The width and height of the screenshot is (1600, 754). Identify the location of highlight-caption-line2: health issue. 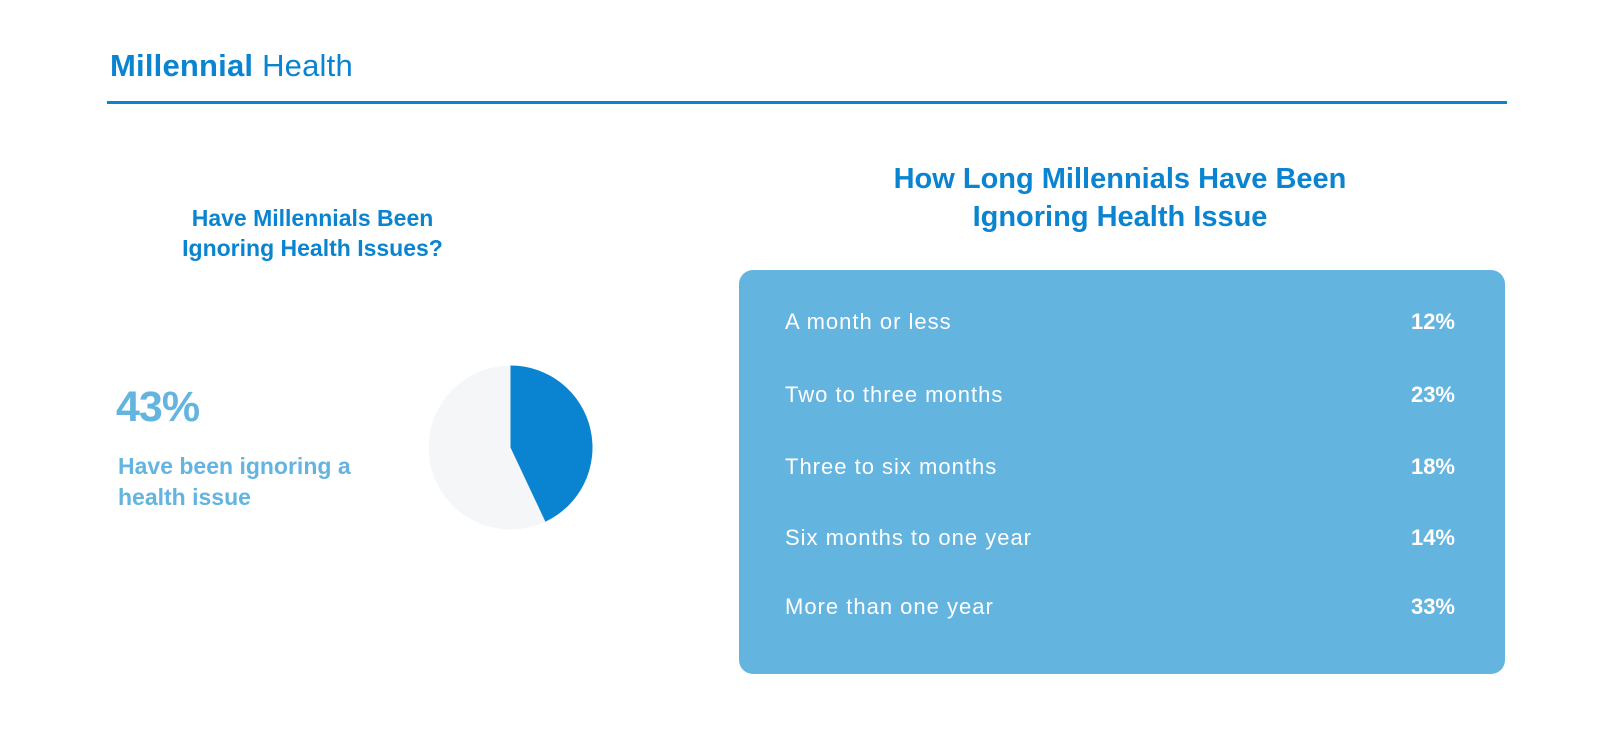
(184, 497).